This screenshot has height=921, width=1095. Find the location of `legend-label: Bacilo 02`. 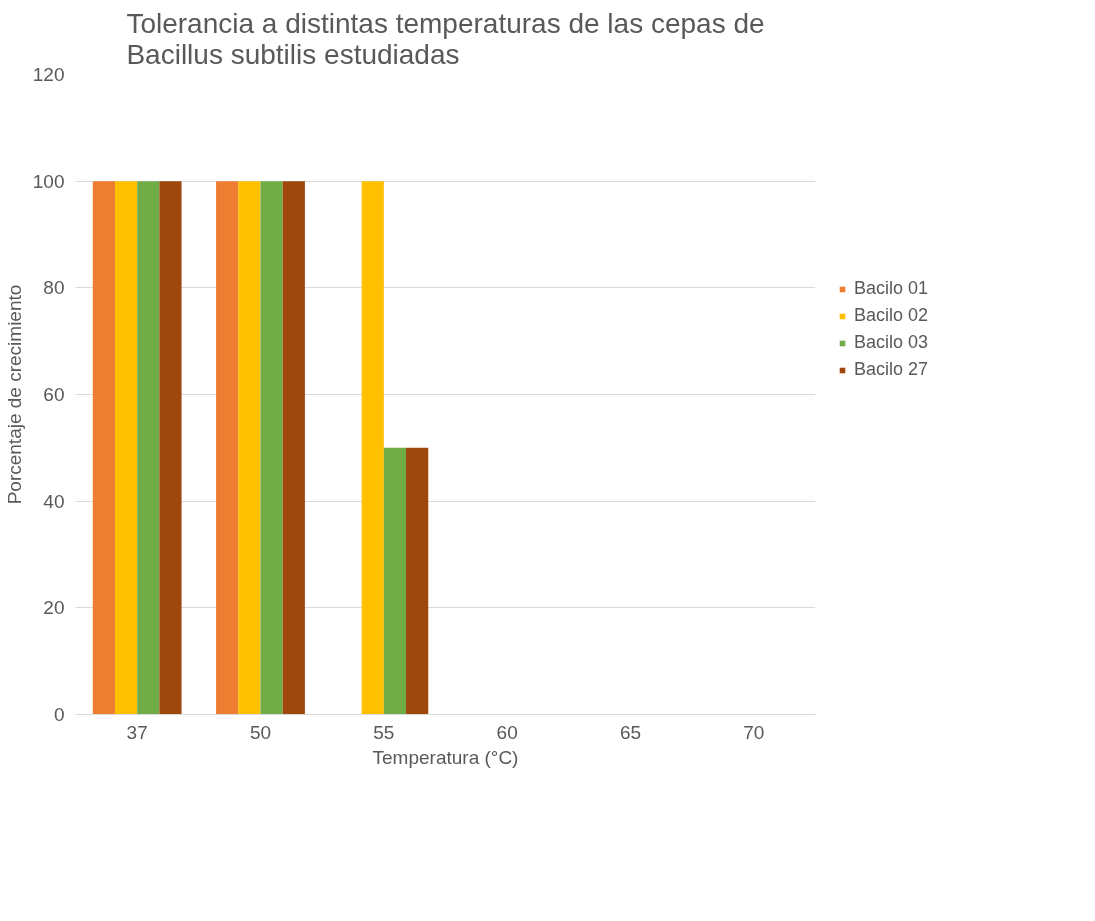

legend-label: Bacilo 02 is located at coordinates (891, 315).